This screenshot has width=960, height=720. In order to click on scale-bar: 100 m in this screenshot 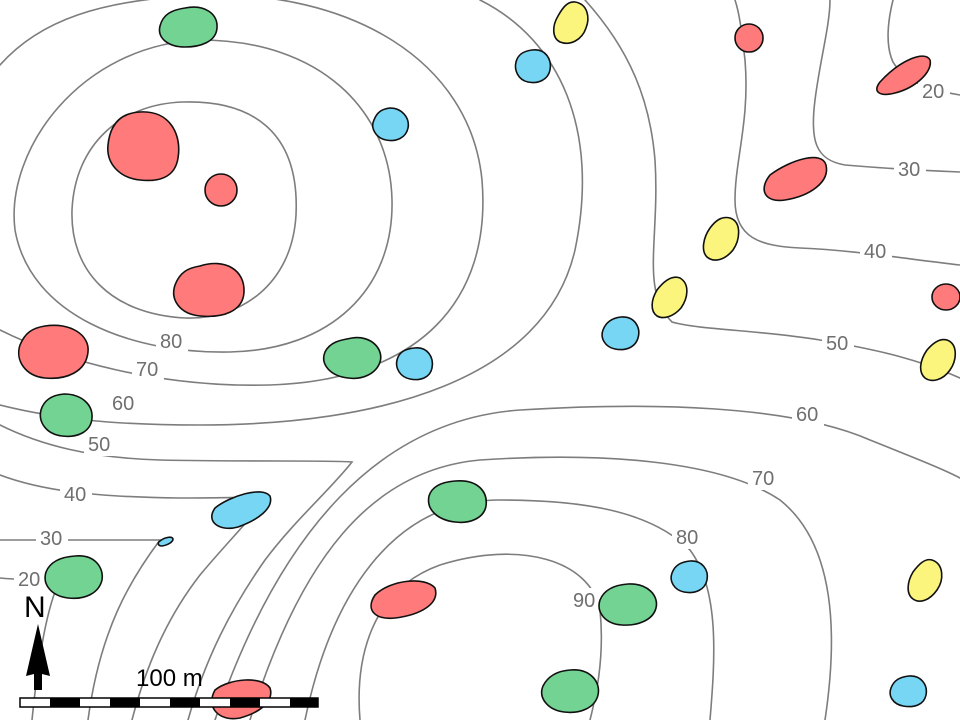, I will do `click(169, 686)`.